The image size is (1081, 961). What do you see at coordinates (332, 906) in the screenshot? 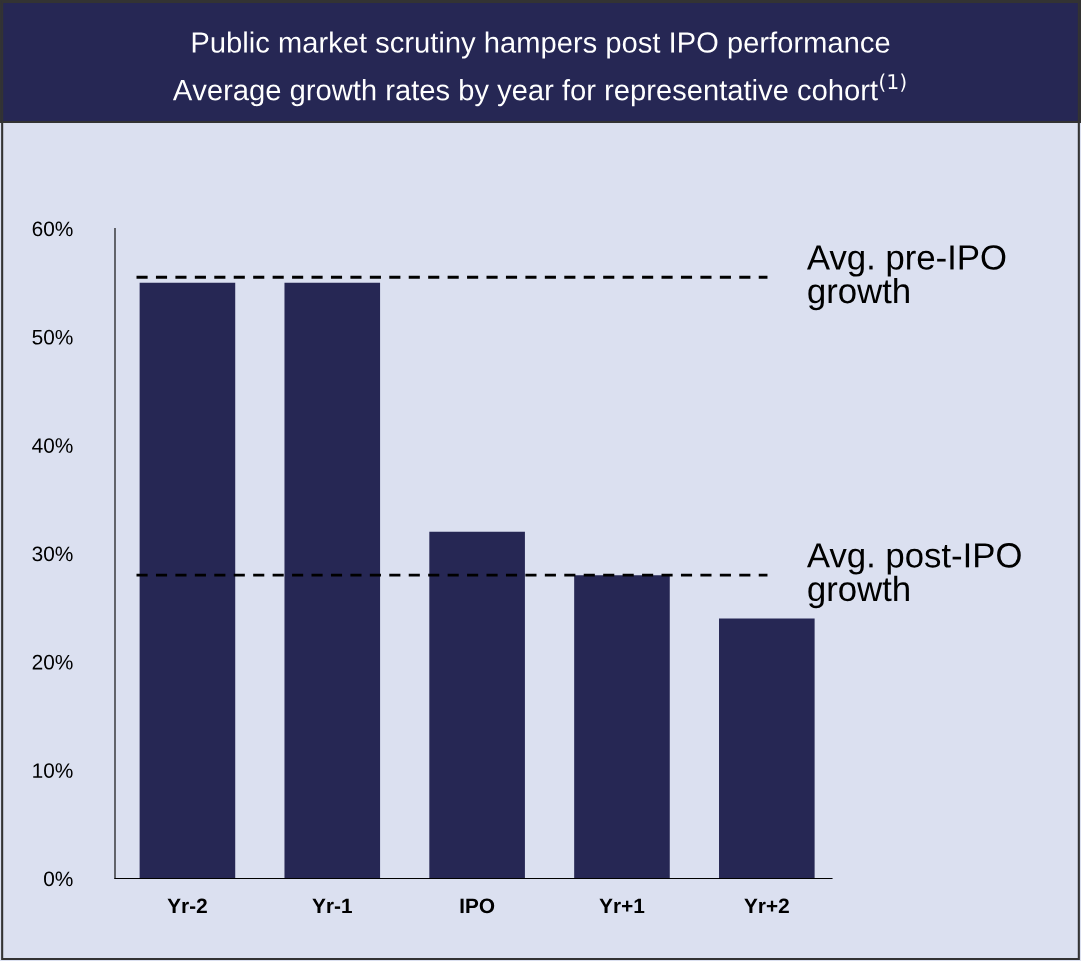
I see `x-tick-label: Yr-1` at bounding box center [332, 906].